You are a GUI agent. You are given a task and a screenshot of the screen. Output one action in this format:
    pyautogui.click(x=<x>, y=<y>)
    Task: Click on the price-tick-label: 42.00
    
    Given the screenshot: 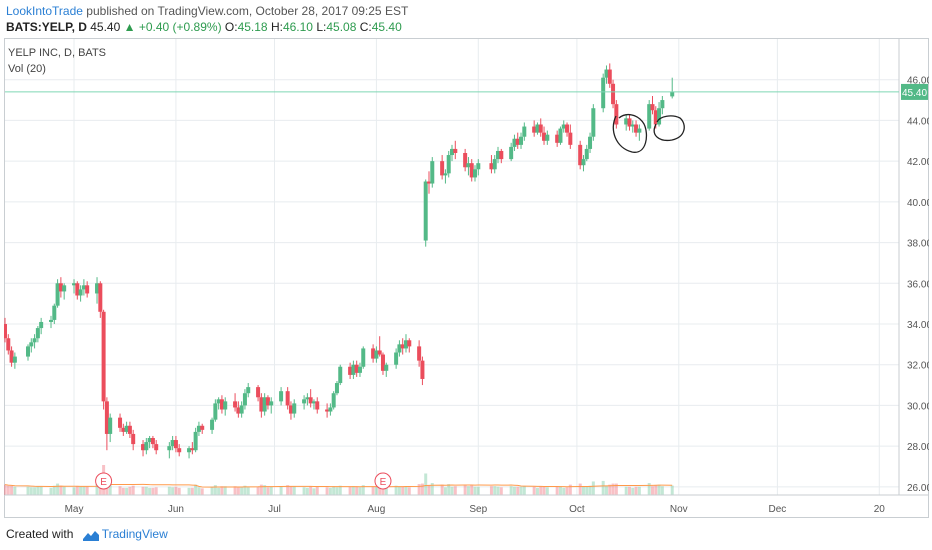 What is the action you would take?
    pyautogui.click(x=918, y=162)
    